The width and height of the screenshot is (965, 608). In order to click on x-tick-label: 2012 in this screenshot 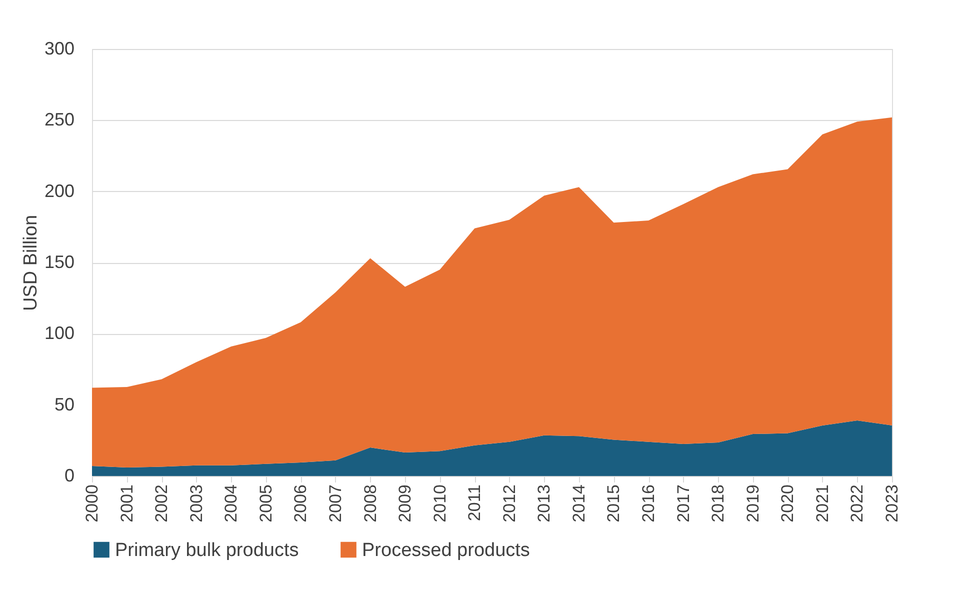, I will do `click(509, 503)`.